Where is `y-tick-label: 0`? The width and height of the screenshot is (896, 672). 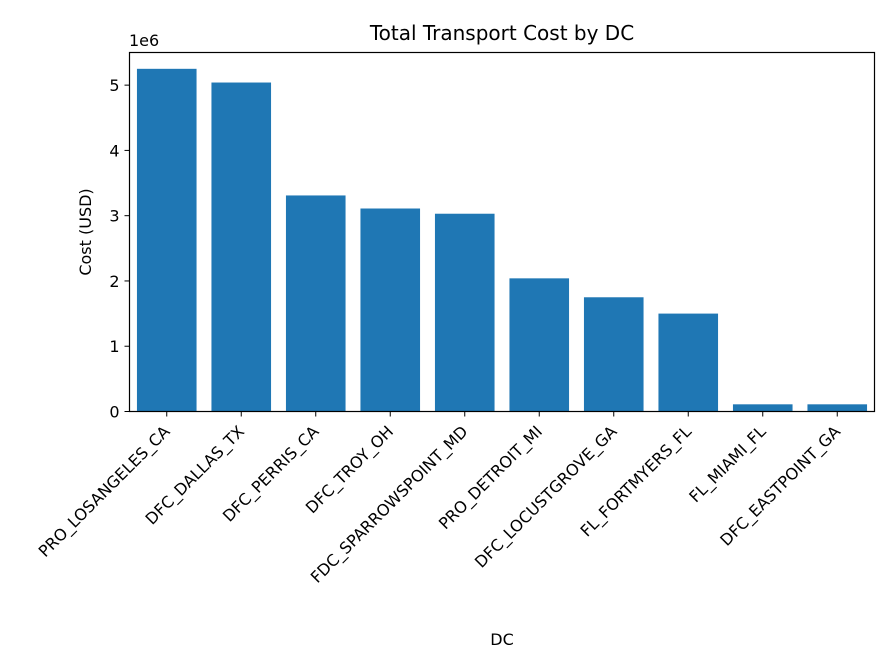
y-tick-label: 0 is located at coordinates (114, 412).